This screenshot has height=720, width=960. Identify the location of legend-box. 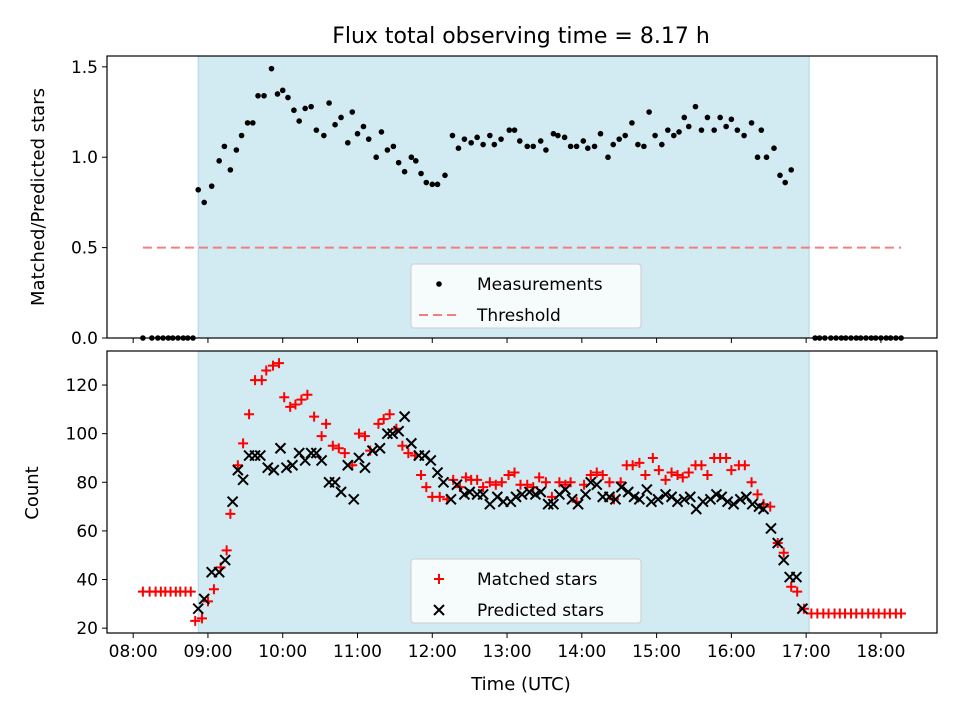
(526, 296).